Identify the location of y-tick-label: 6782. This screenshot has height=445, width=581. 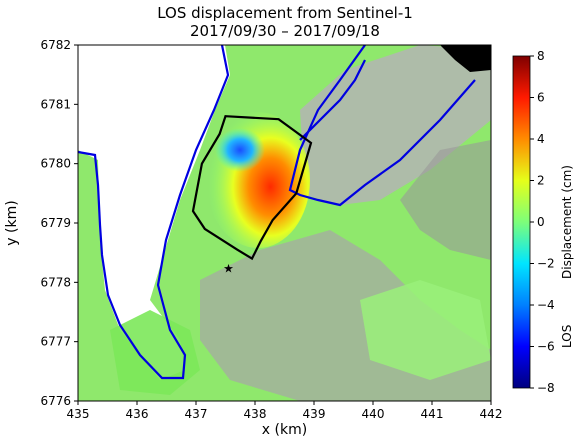
(55, 45).